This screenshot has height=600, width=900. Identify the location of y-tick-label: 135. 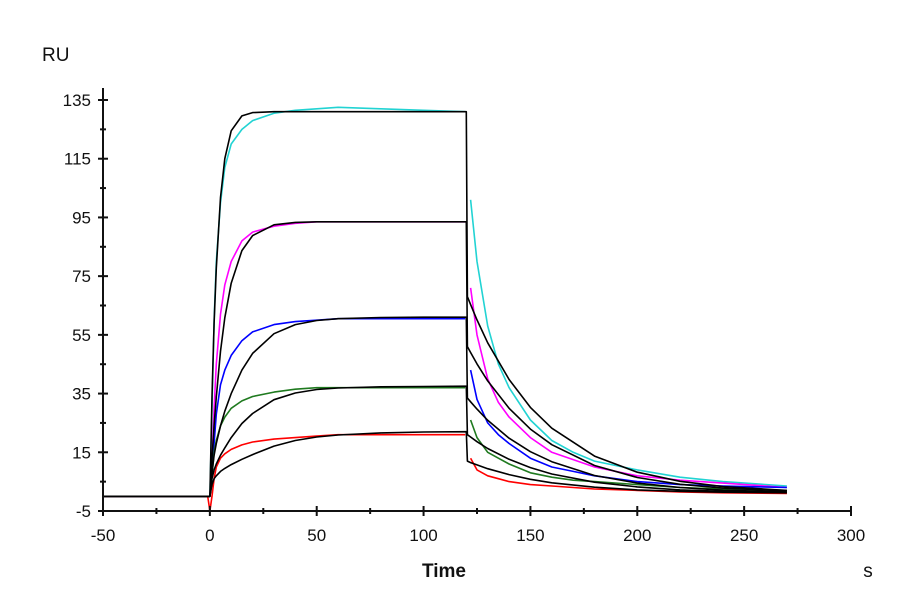
(77, 100).